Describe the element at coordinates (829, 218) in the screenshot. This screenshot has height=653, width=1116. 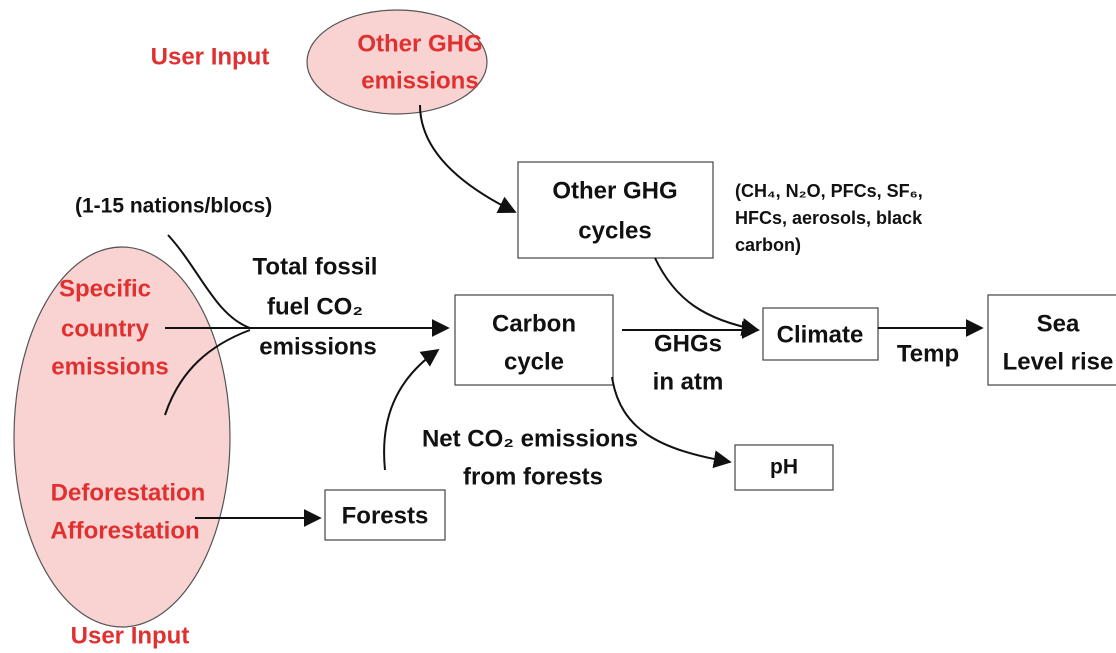
I see `note: HFCs, aerosols, black` at that location.